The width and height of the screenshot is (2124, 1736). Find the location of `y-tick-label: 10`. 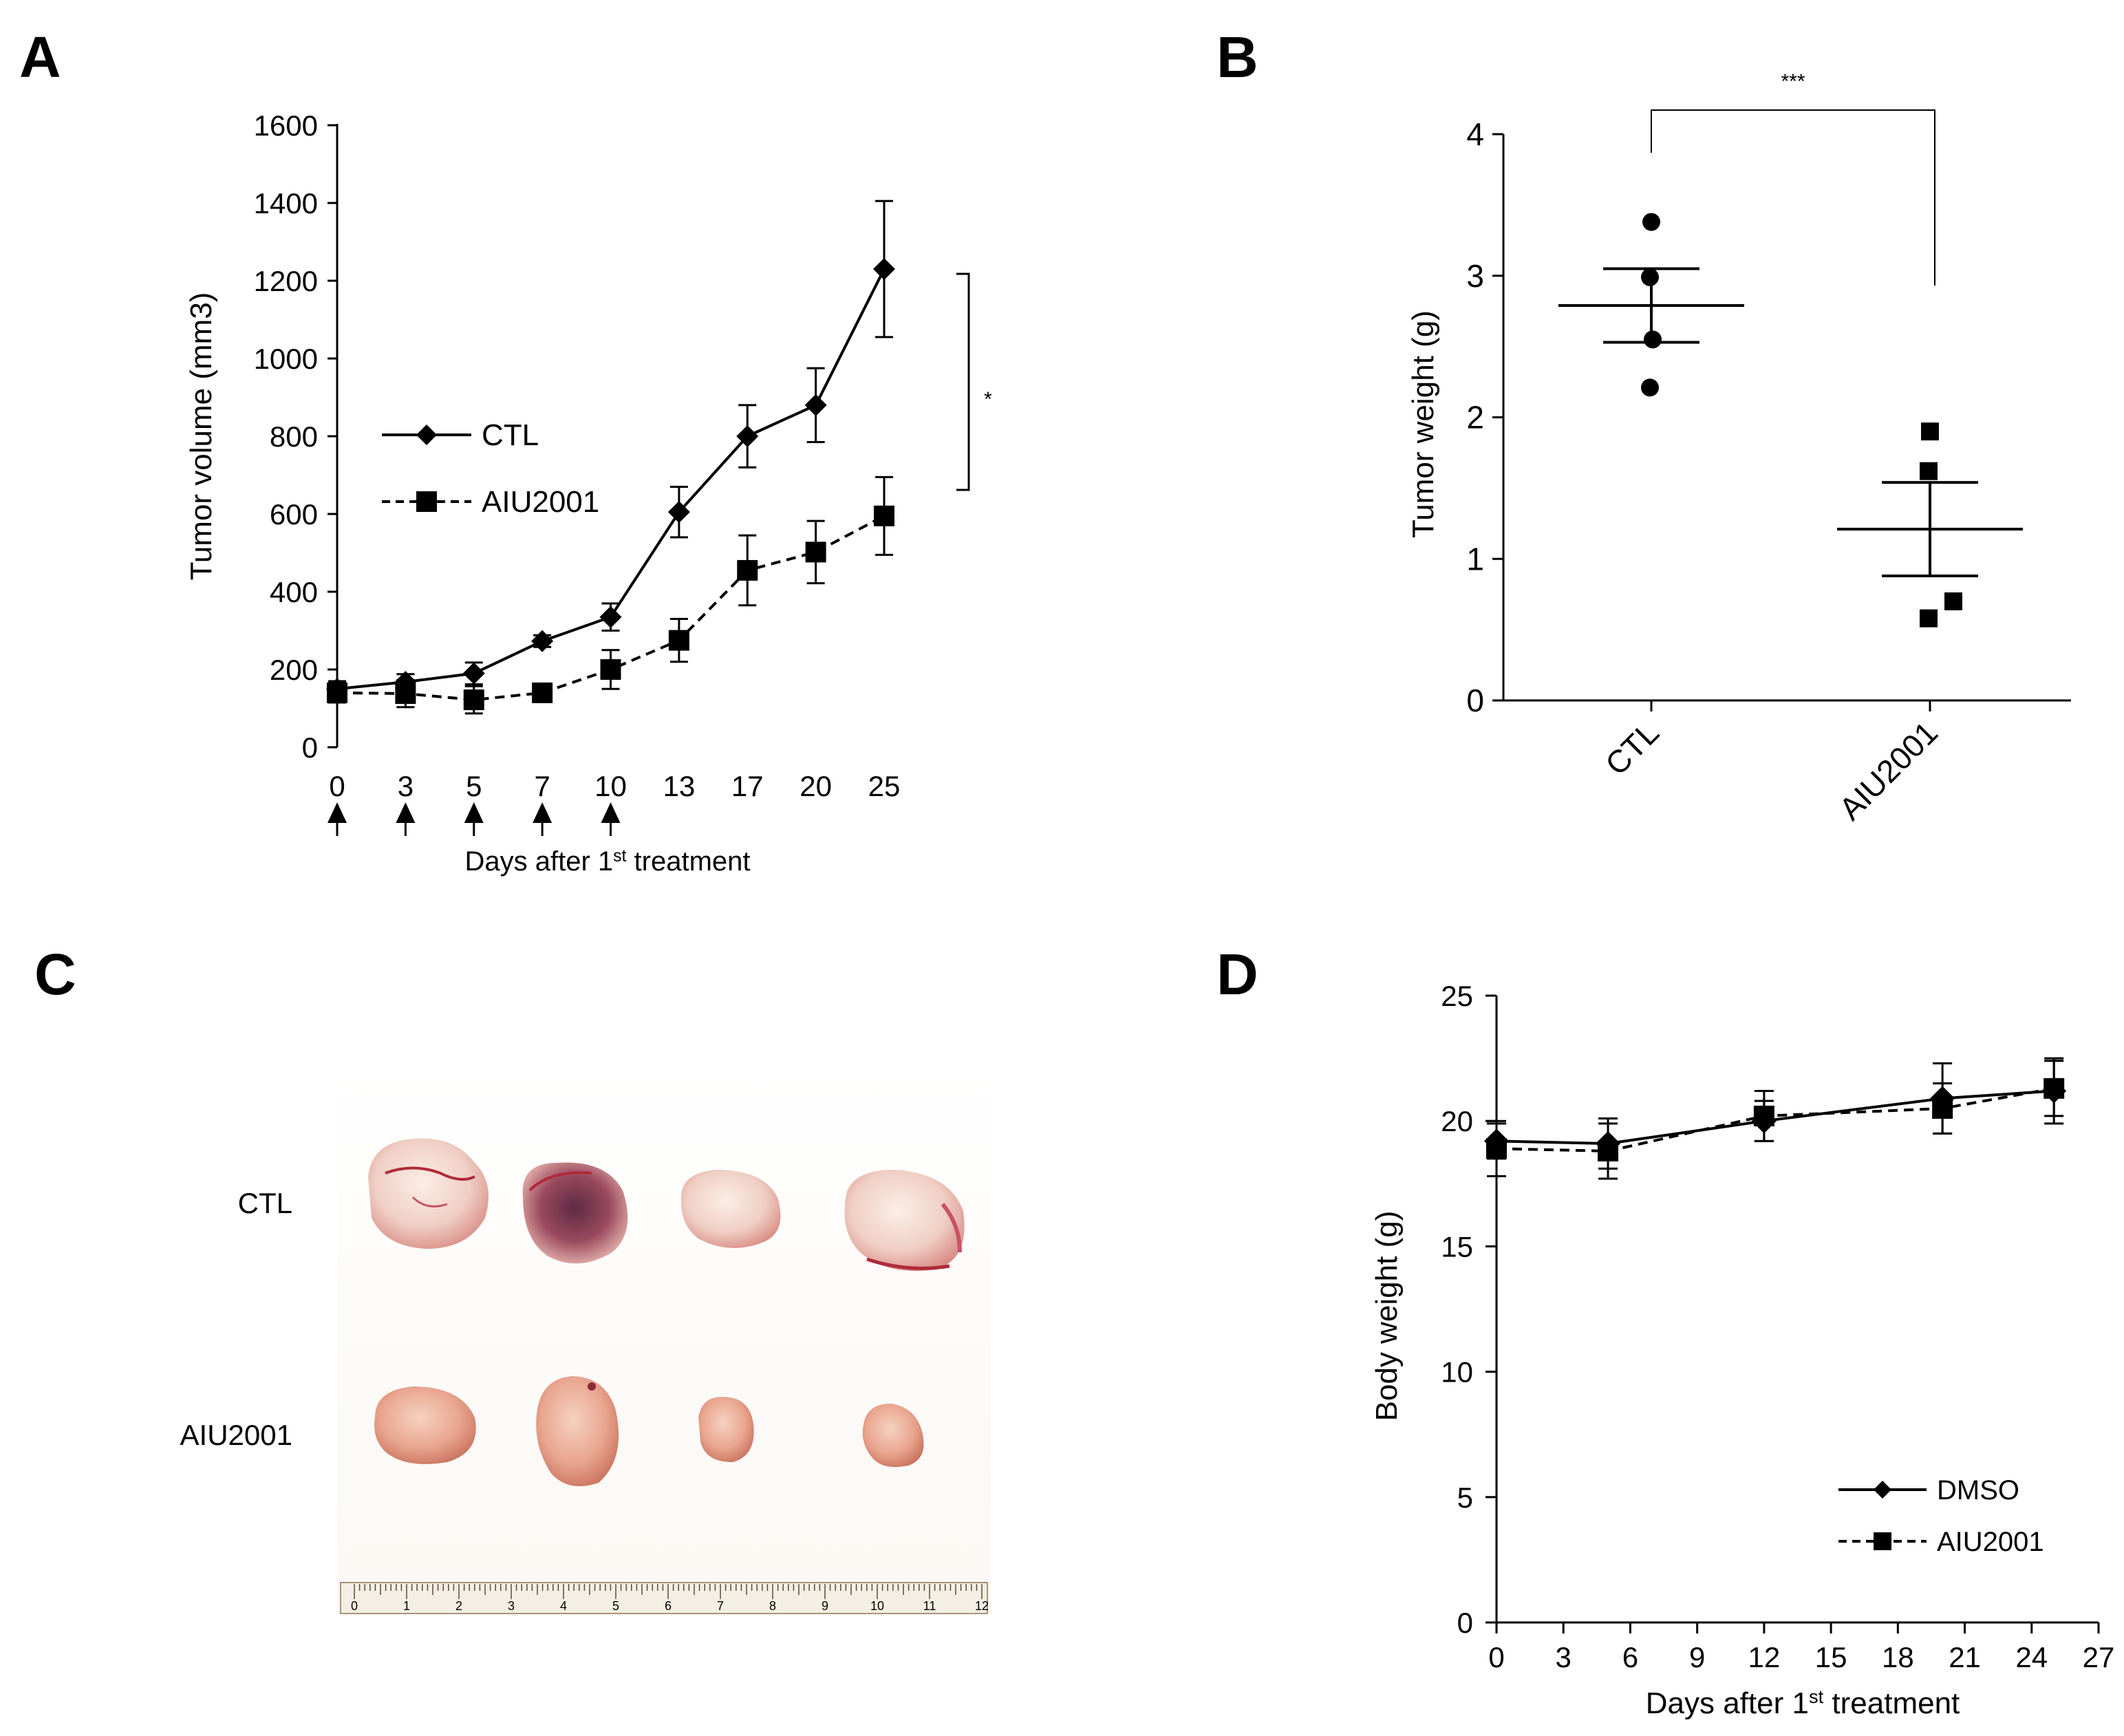

y-tick-label: 10 is located at coordinates (1457, 1372).